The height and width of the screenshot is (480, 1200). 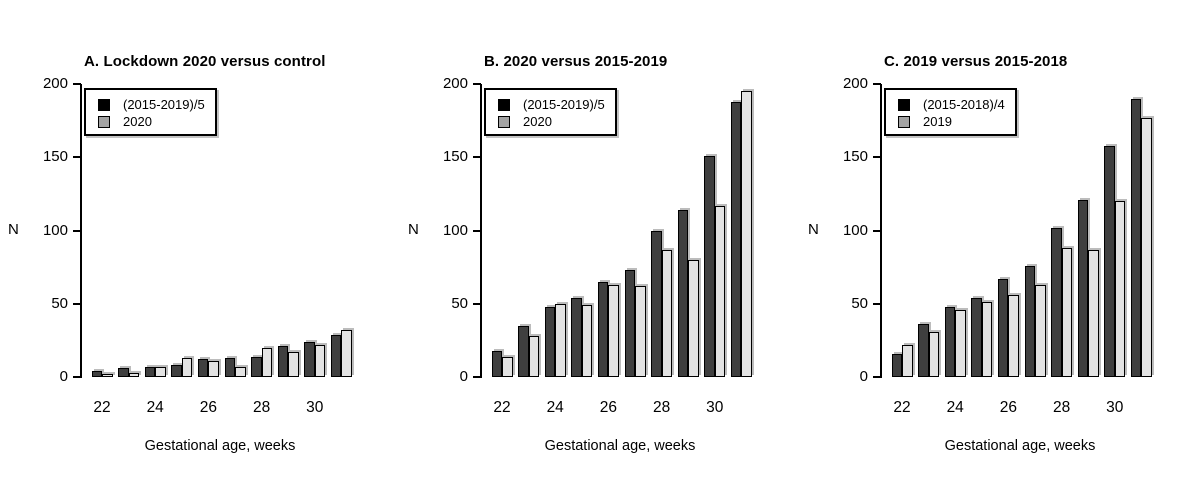 What do you see at coordinates (102, 407) in the screenshot?
I see `x-tick-label: 22` at bounding box center [102, 407].